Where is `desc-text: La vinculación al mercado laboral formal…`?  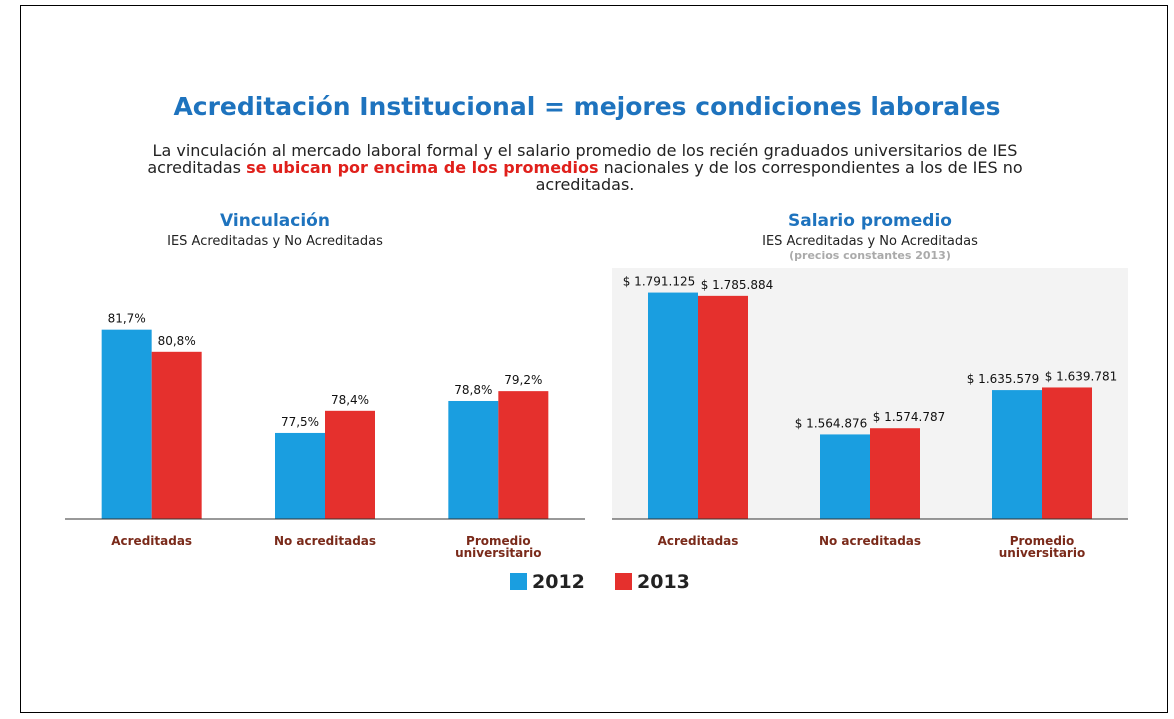 desc-text: La vinculación al mercado laboral formal… is located at coordinates (582, 159).